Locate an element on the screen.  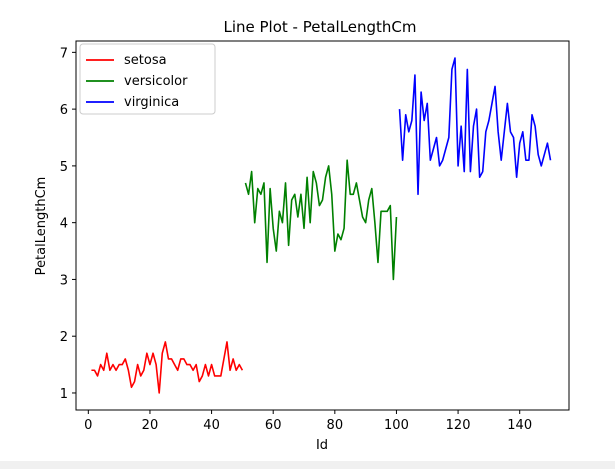
y-tick-label: 7 is located at coordinates (64, 53).